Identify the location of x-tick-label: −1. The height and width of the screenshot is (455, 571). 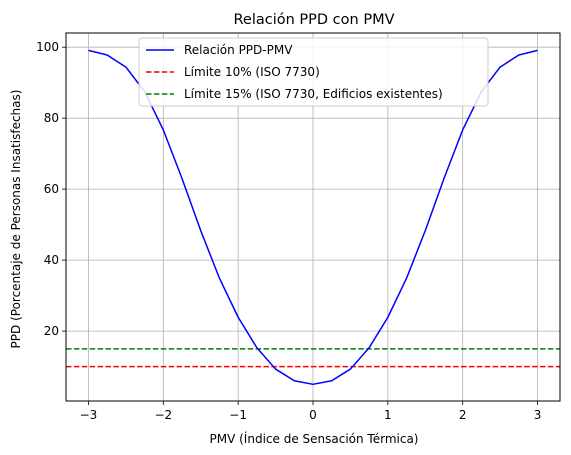
(238, 415).